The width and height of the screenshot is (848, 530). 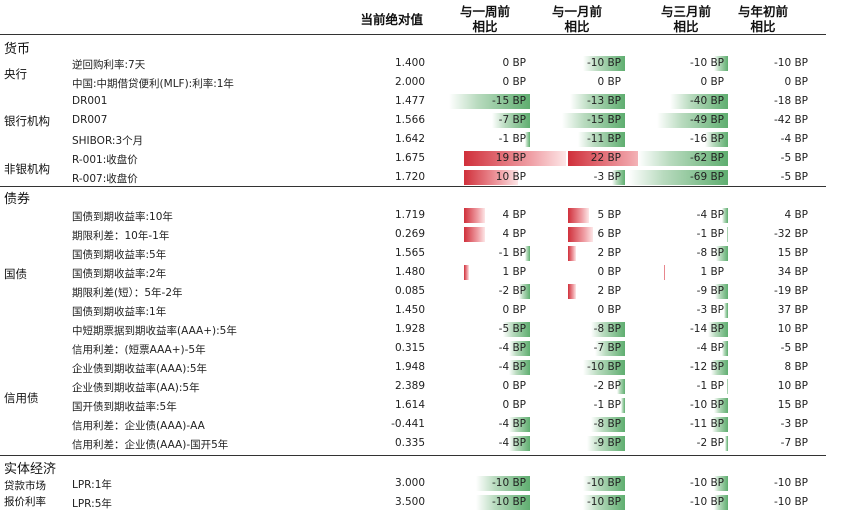 What do you see at coordinates (479, 120) in the screenshot?
I see `change-w1-cell: -7 BP` at bounding box center [479, 120].